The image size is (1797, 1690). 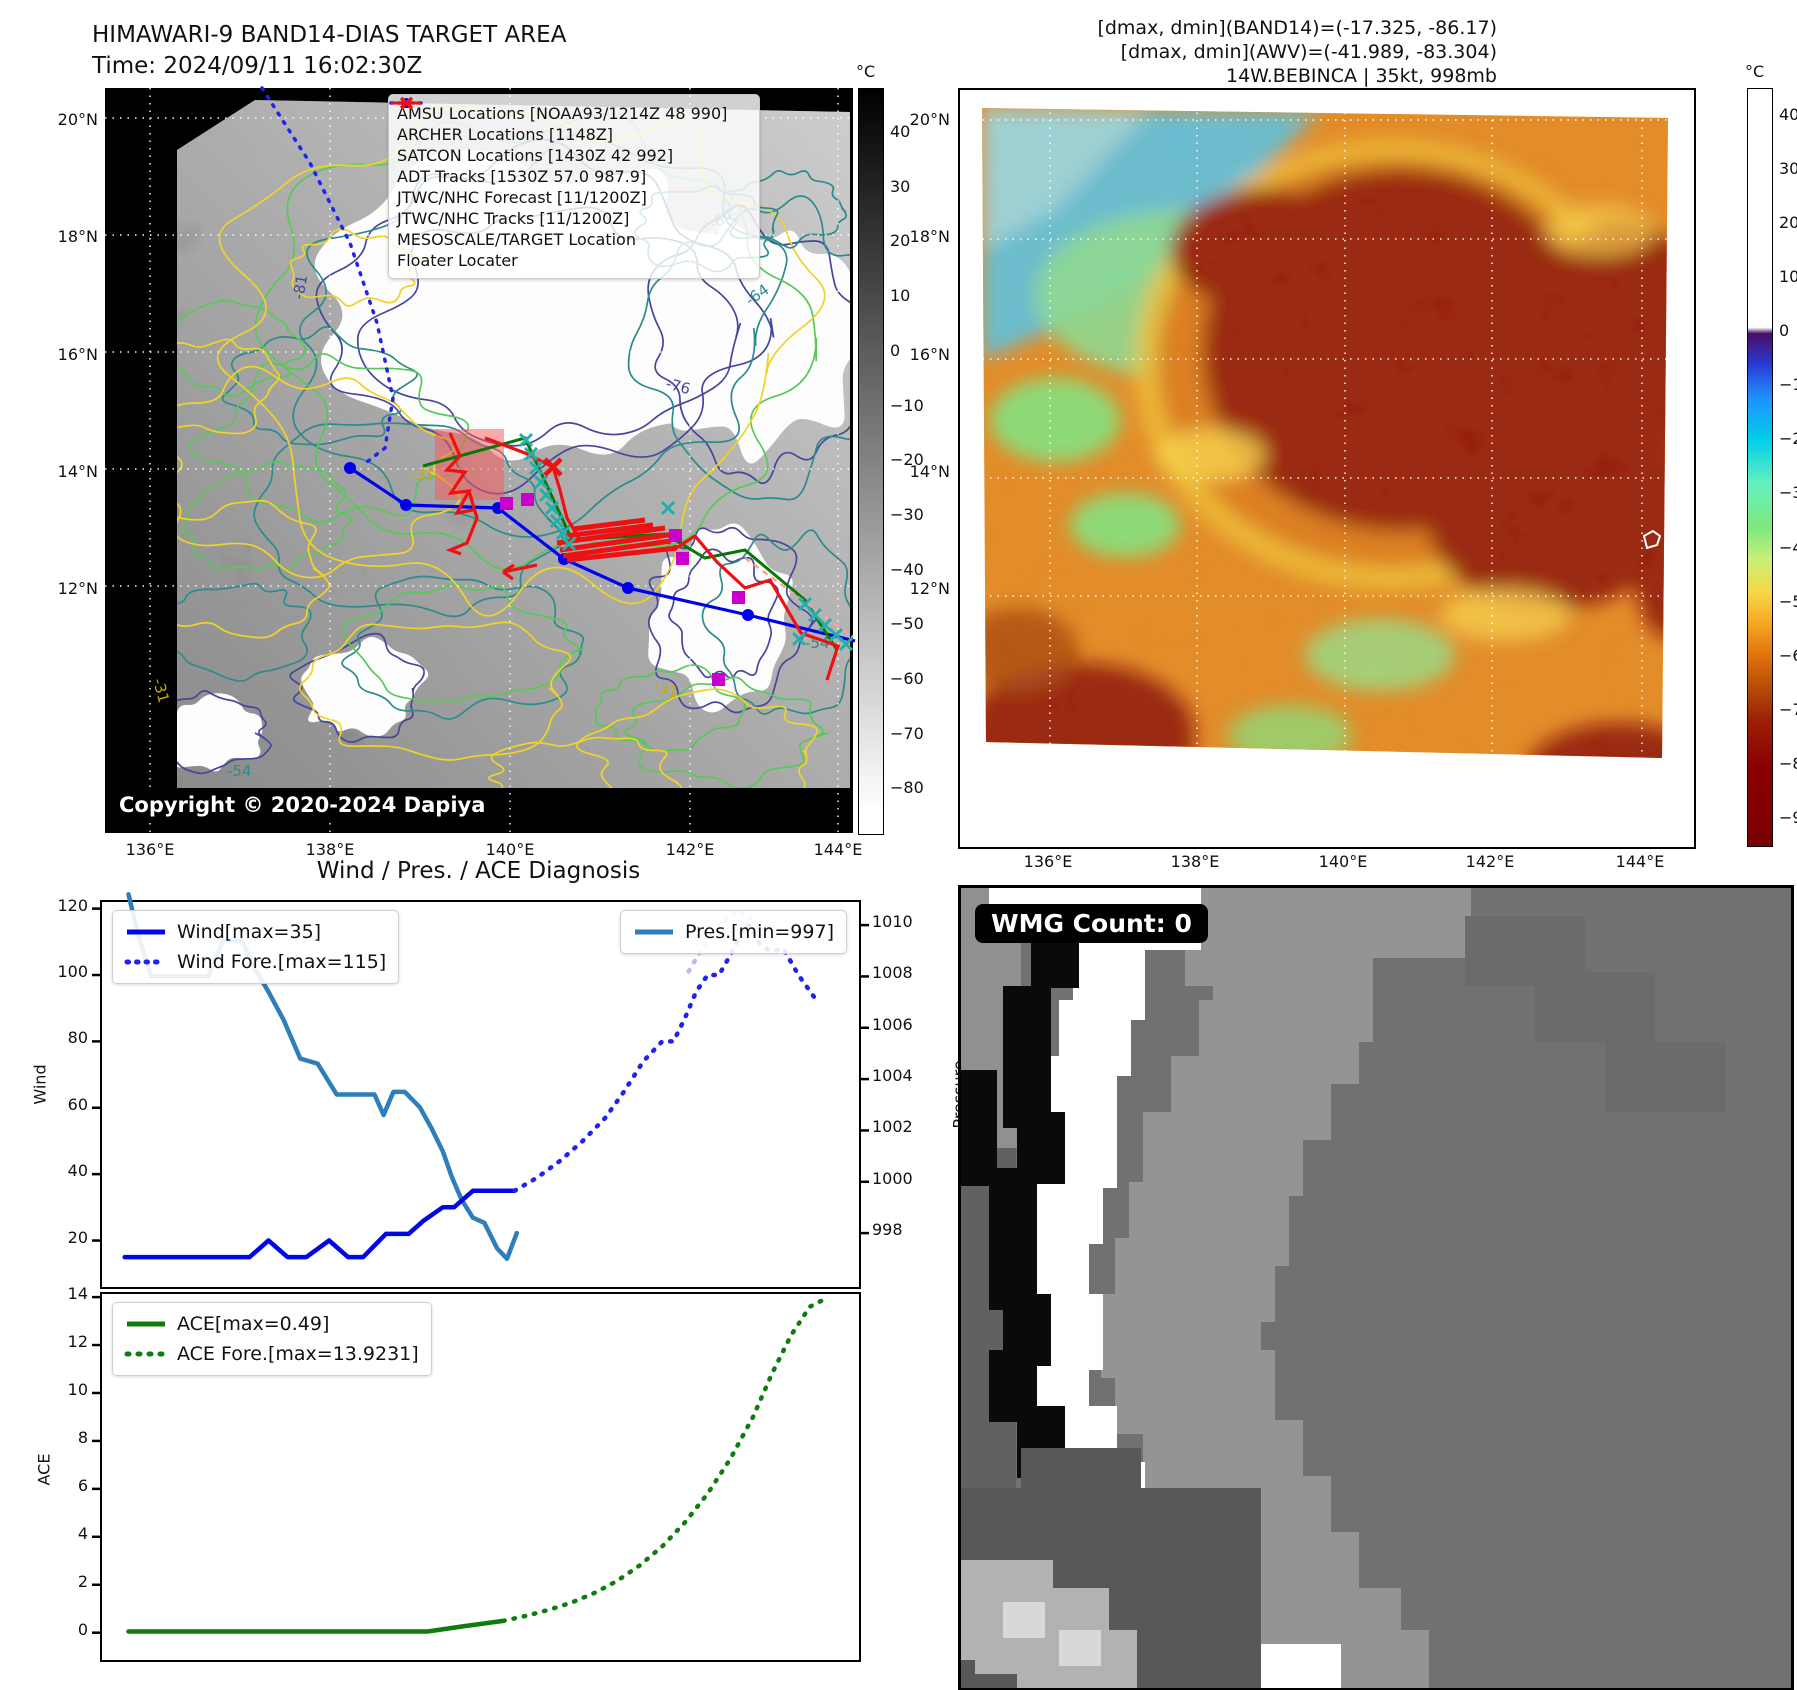 I want to click on svg-text: -76, so click(x=678, y=386).